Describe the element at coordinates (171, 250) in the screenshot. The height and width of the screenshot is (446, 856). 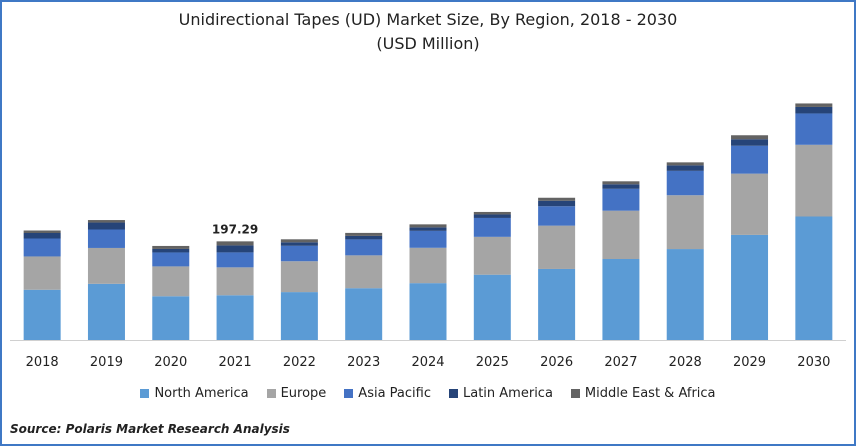
I see `bar-2020-latin-america` at that location.